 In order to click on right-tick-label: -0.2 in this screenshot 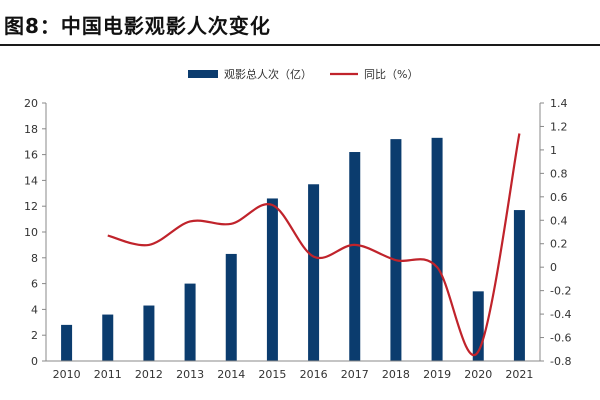, I will do `click(560, 291)`.